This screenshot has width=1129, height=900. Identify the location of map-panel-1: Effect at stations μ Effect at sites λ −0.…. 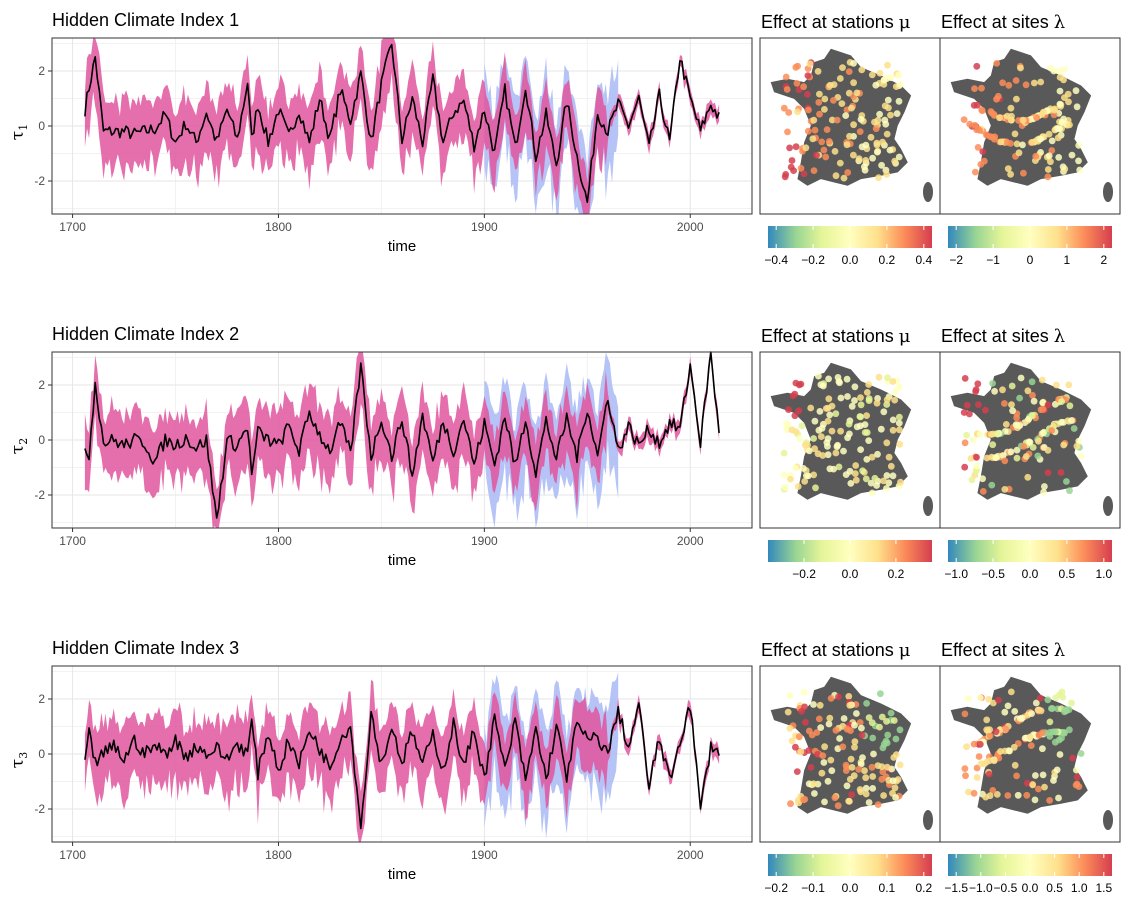
(940, 139).